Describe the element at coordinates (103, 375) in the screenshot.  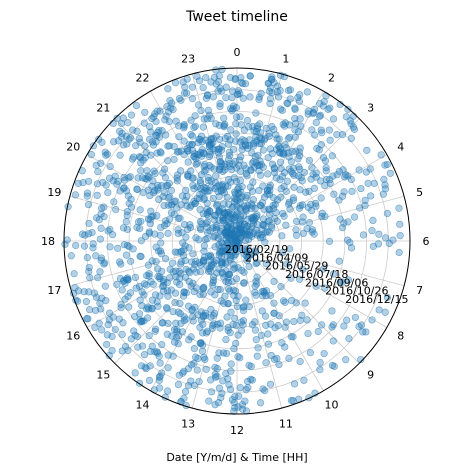
I see `hour-tick-label: 15` at that location.